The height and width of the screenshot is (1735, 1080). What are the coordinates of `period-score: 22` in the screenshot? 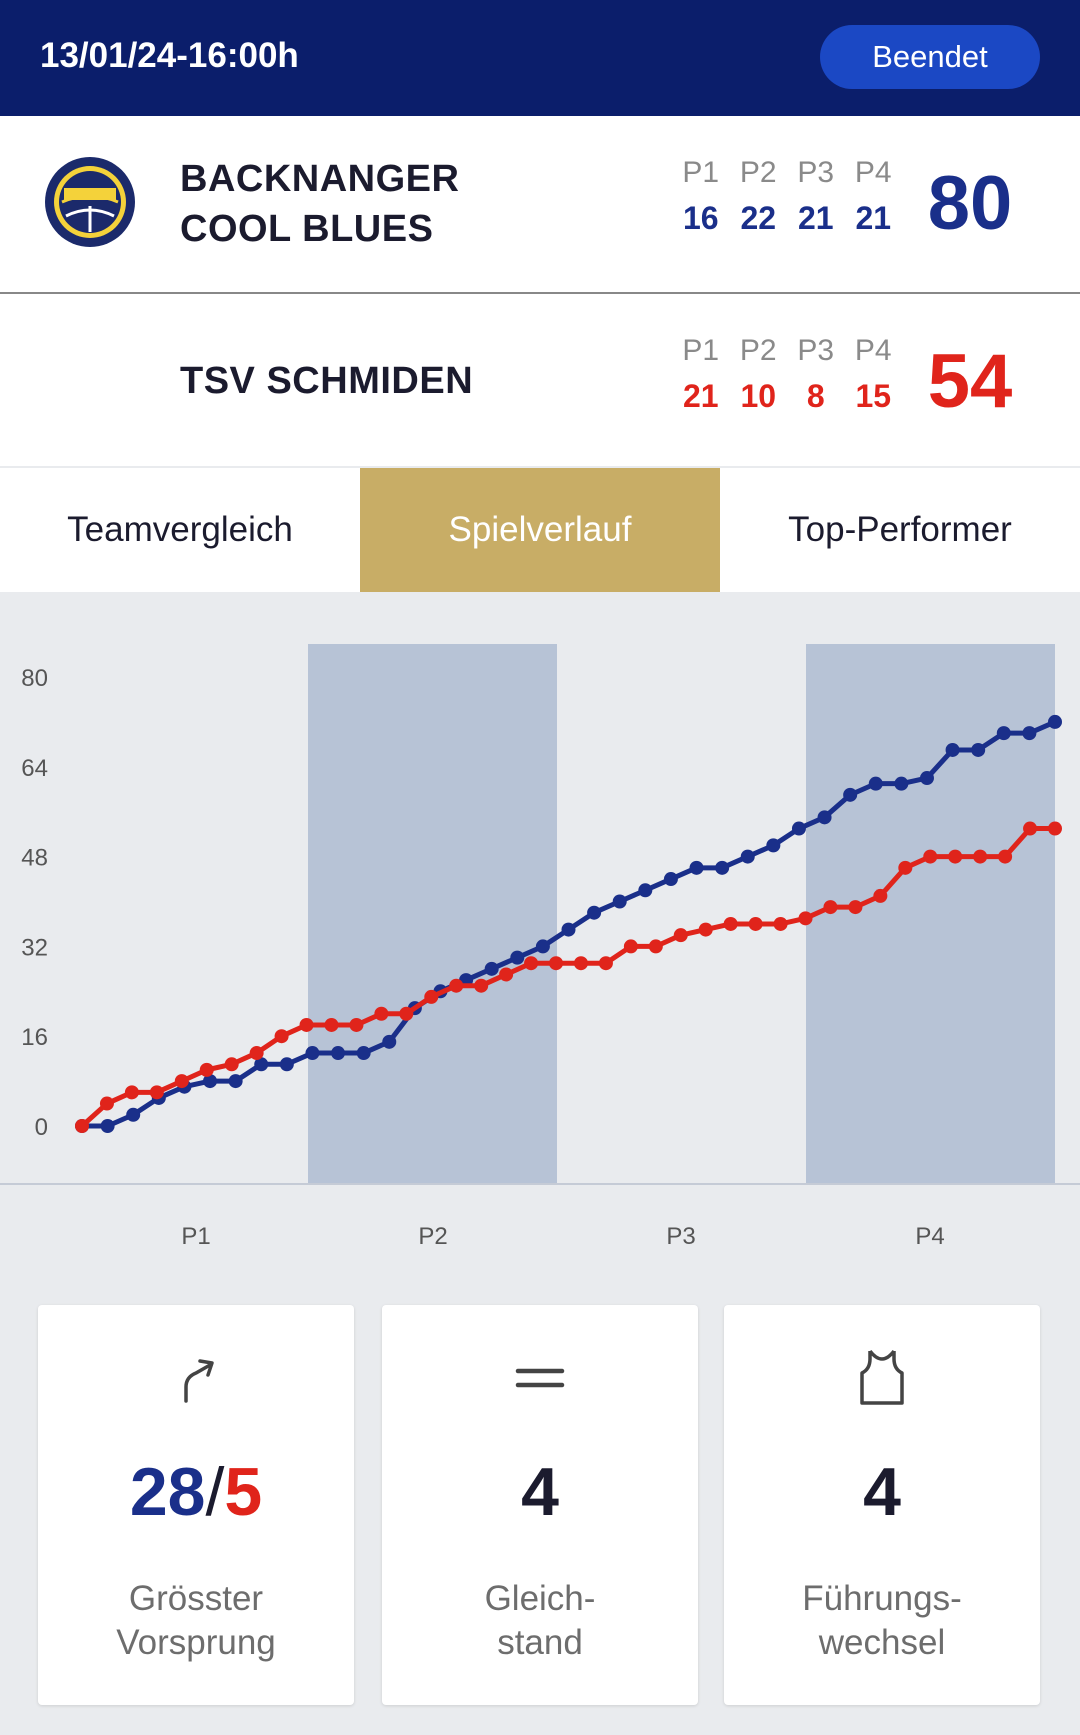 It's located at (758, 218).